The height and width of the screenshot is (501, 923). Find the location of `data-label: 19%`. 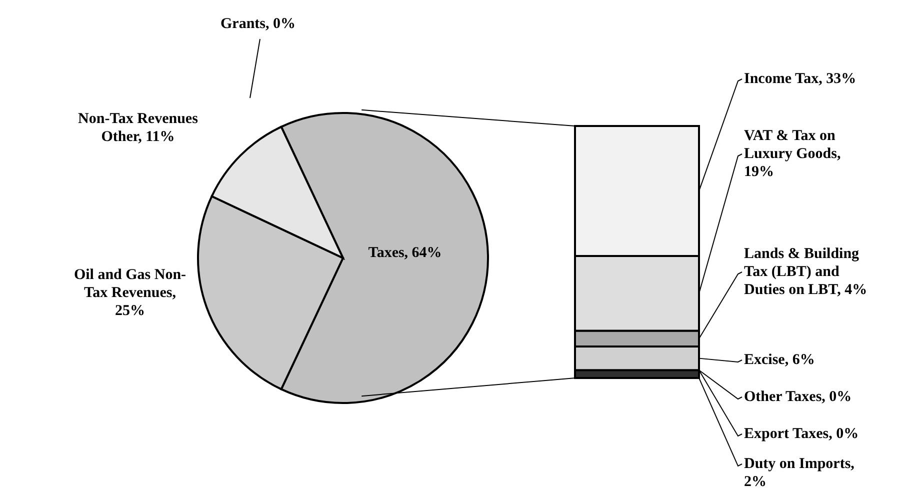

data-label: 19% is located at coordinates (759, 172).